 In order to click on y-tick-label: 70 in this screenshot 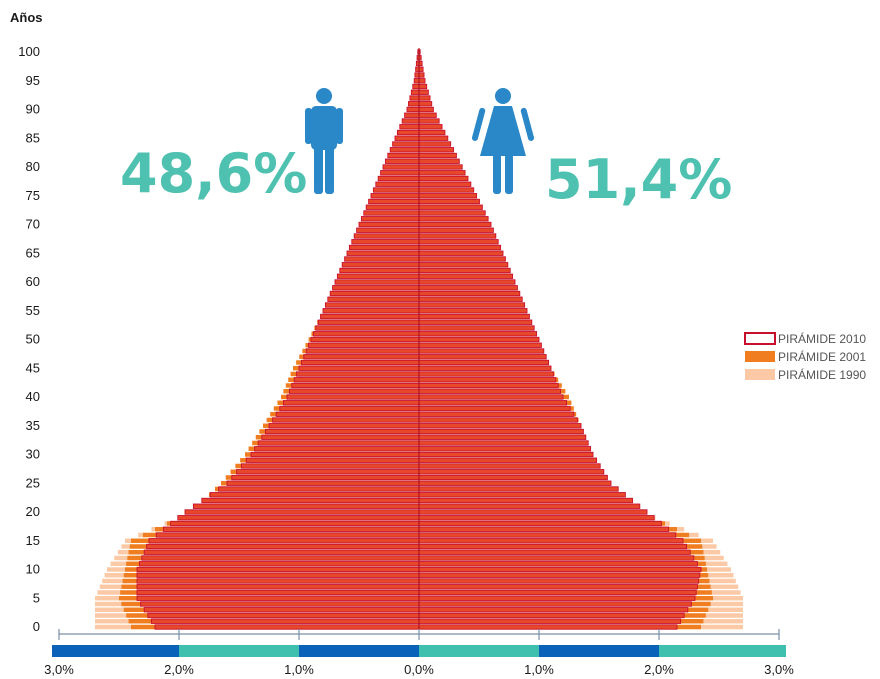, I will do `click(33, 224)`.